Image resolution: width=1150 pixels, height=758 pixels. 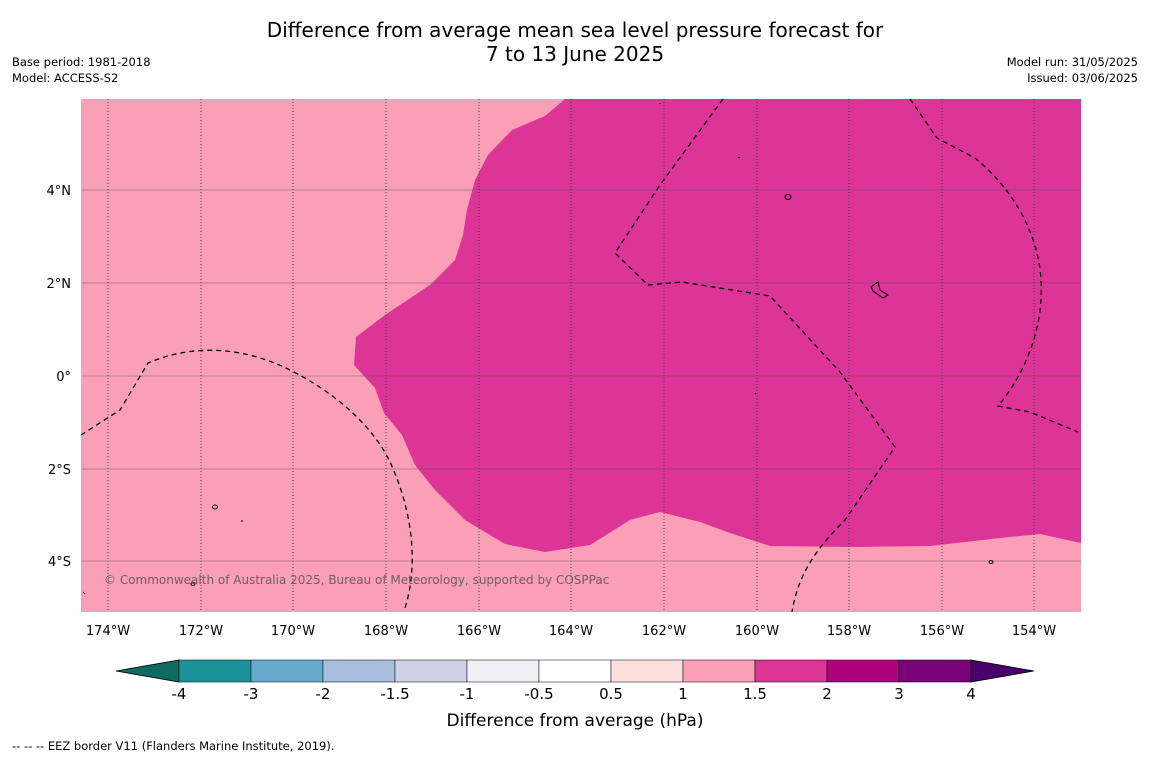 What do you see at coordinates (757, 631) in the screenshot?
I see `lon-tick-160w: 160°W` at bounding box center [757, 631].